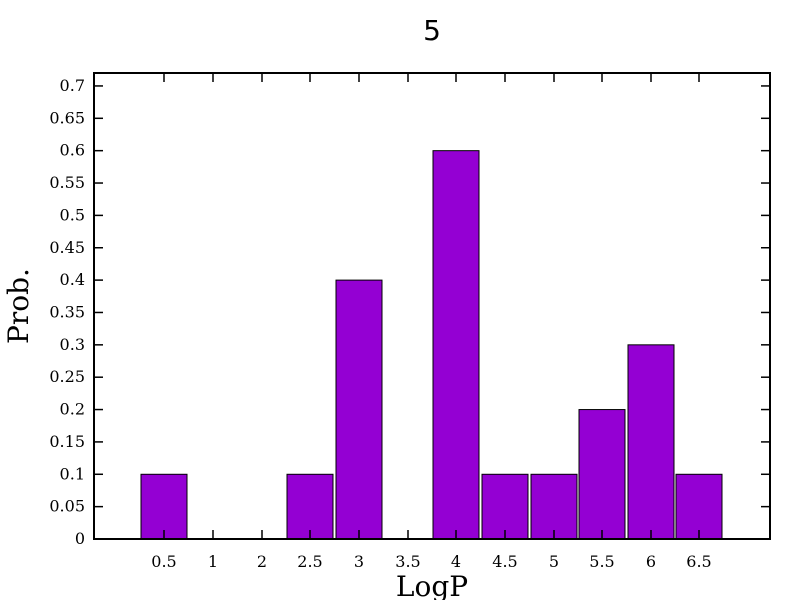 Image resolution: width=800 pixels, height=600 pixels. I want to click on x-tick-label: 4, so click(456, 561).